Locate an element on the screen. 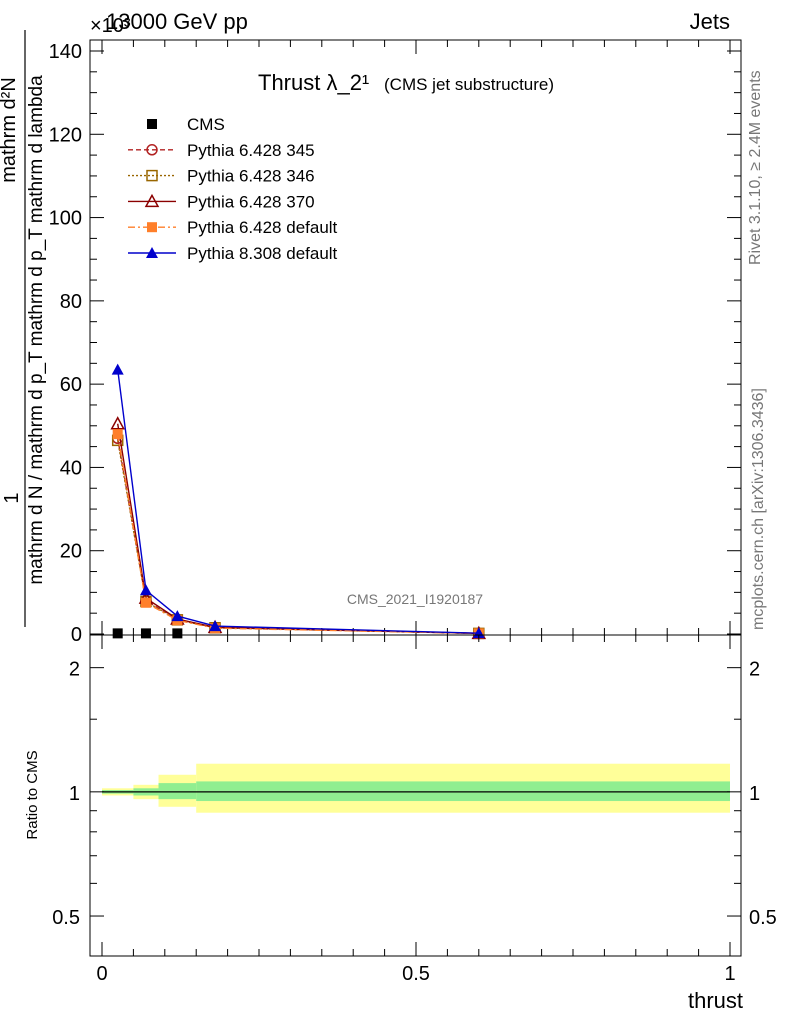  y-tick-label: 0 is located at coordinates (76, 635).